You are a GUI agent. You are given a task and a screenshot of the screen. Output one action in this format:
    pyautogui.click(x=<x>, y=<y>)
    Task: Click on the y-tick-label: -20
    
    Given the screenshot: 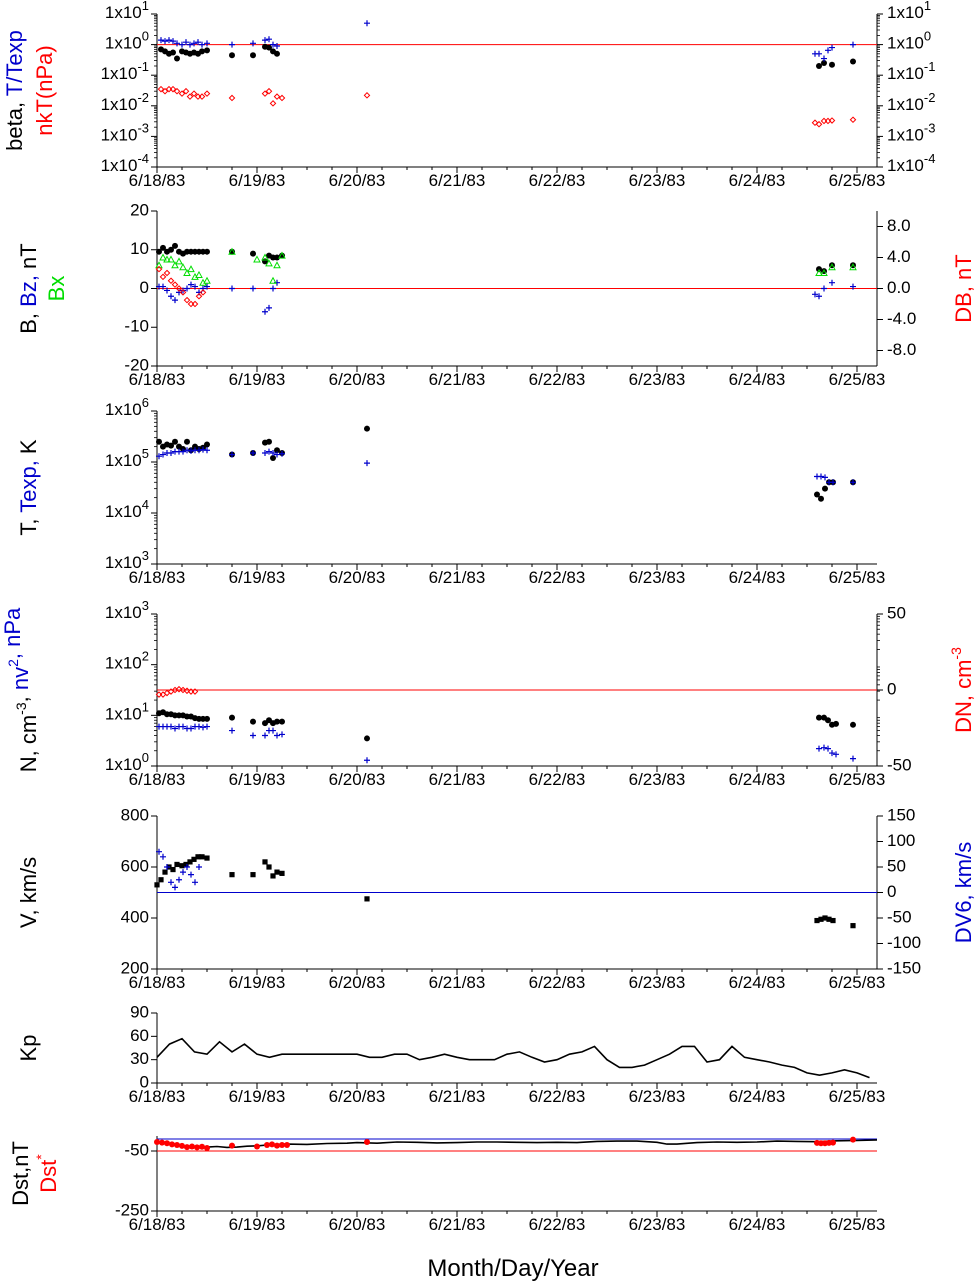 What is the action you would take?
    pyautogui.click(x=136, y=364)
    